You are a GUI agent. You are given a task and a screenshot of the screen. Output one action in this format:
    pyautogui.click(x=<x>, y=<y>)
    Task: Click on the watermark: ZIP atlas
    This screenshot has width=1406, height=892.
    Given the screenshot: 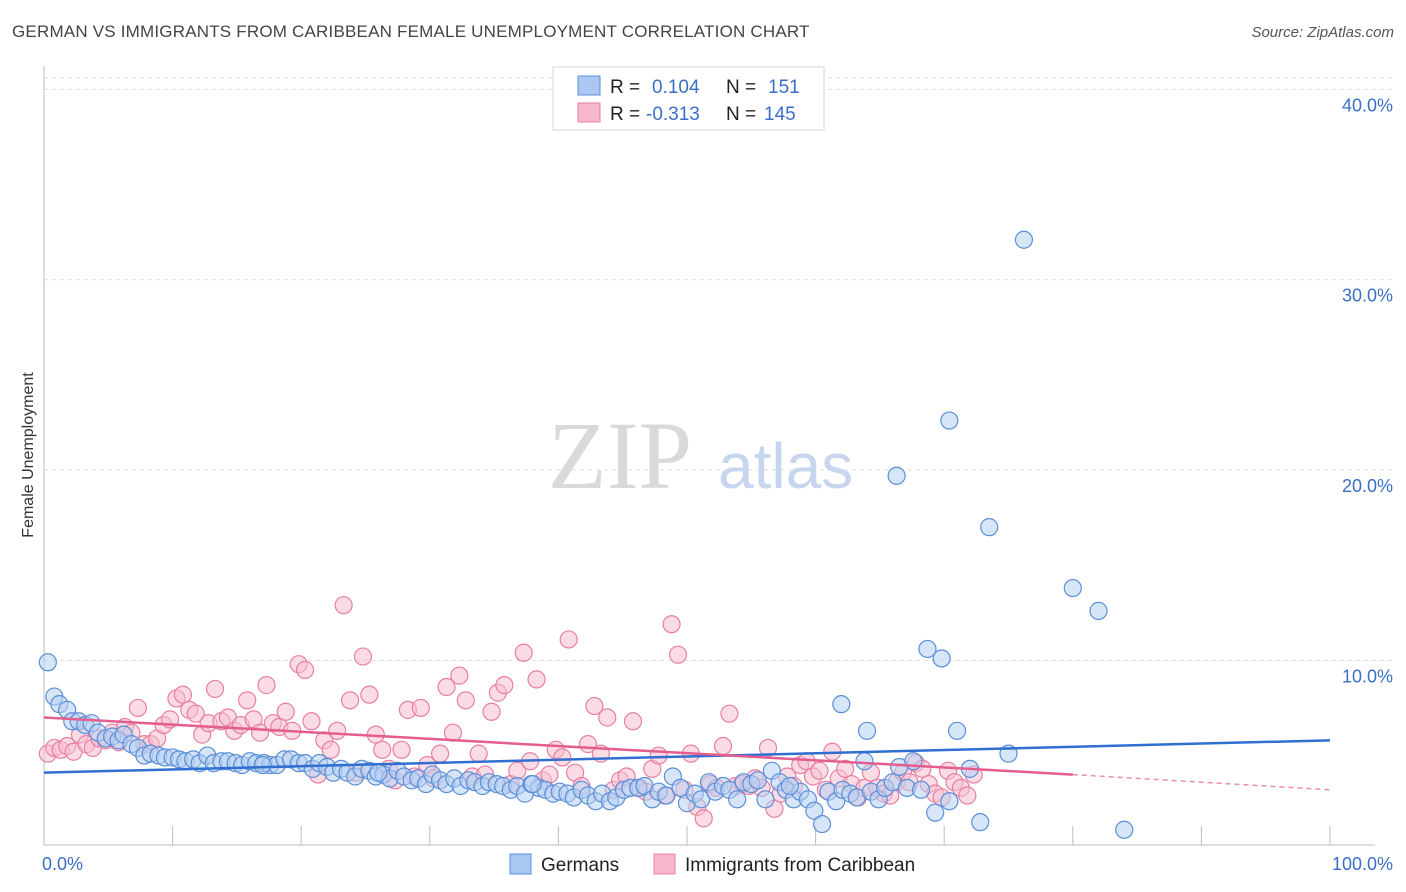 What is the action you would take?
    pyautogui.click(x=700, y=455)
    